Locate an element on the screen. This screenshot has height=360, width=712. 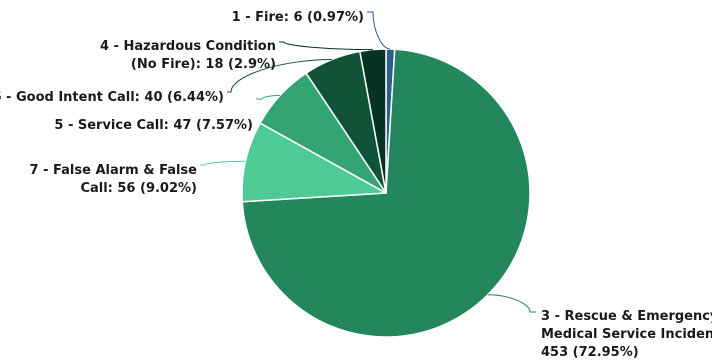
connector-4-hazardous-condition-no-fire is located at coordinates (326, 46).